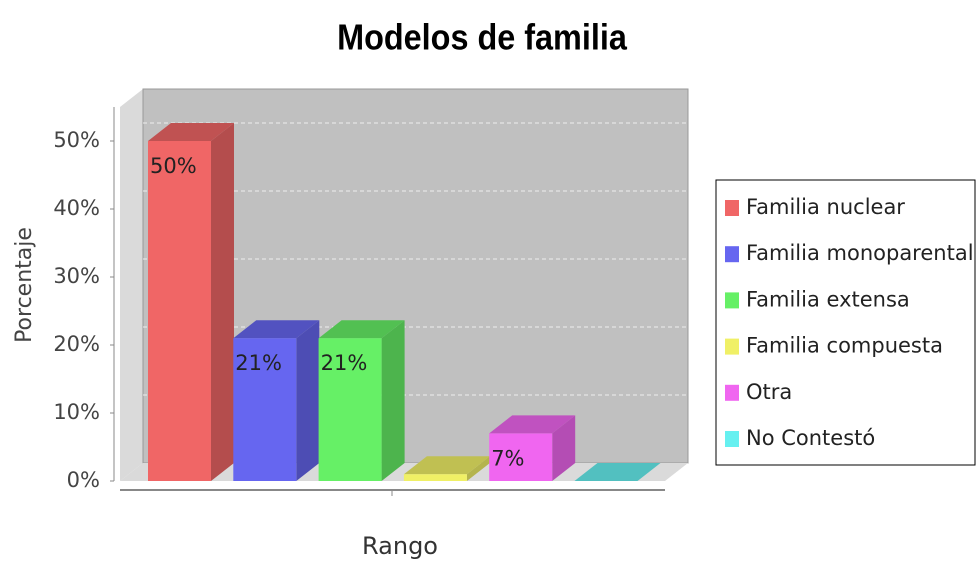 This screenshot has width=976, height=564. Describe the element at coordinates (83, 480) in the screenshot. I see `y-tick-label: 0%` at that location.